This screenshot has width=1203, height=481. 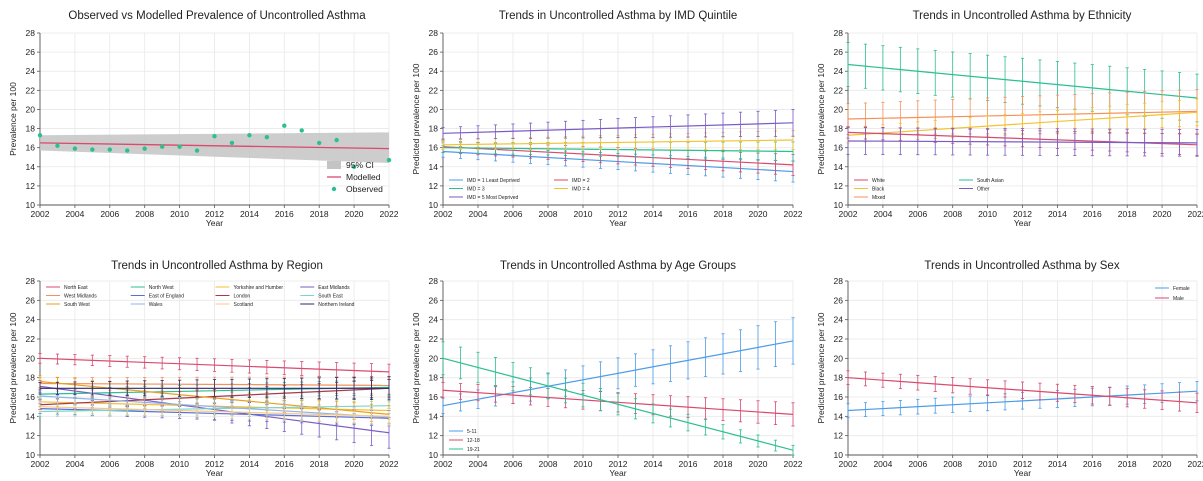 What do you see at coordinates (1178, 299) in the screenshot?
I see `legend-label: Male` at bounding box center [1178, 299].